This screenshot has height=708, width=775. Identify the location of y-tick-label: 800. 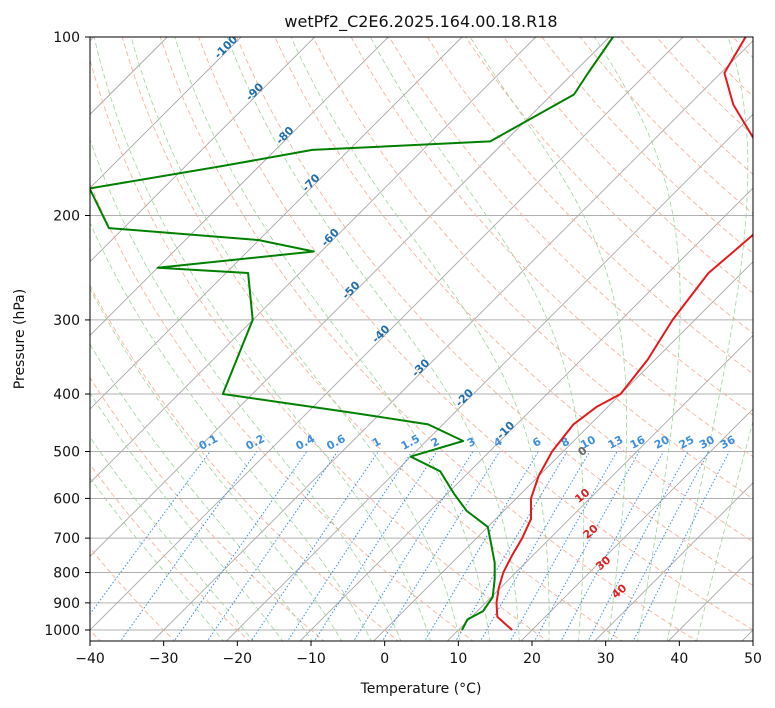
(66, 574).